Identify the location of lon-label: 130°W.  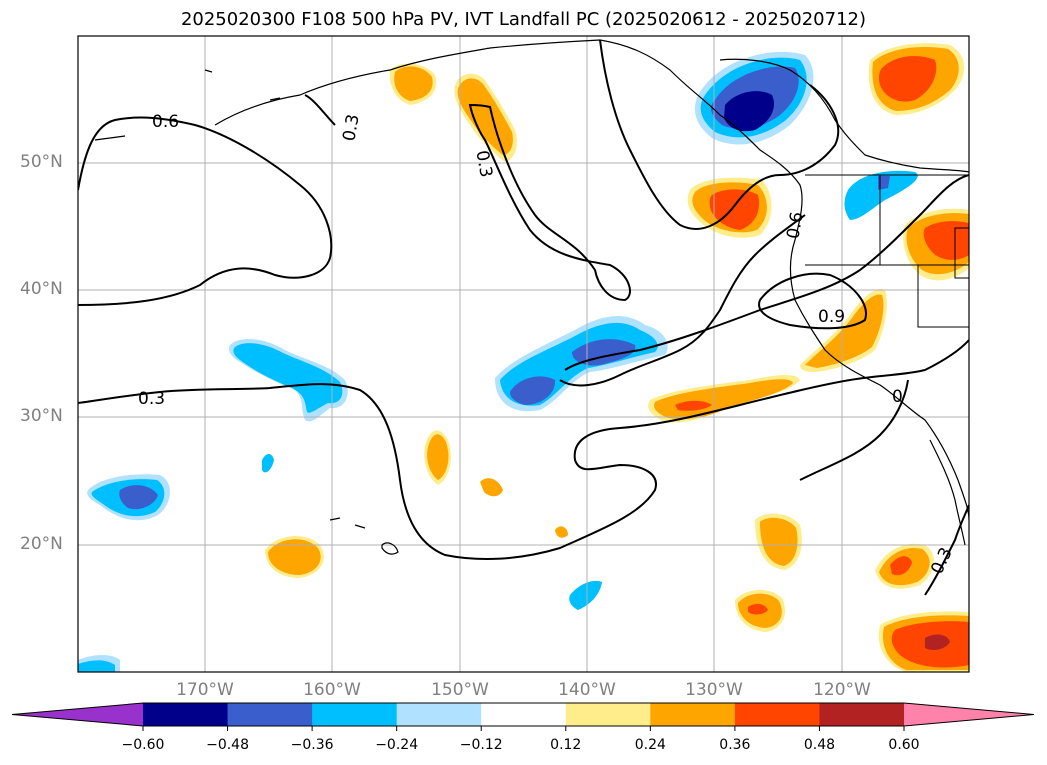
(714, 690).